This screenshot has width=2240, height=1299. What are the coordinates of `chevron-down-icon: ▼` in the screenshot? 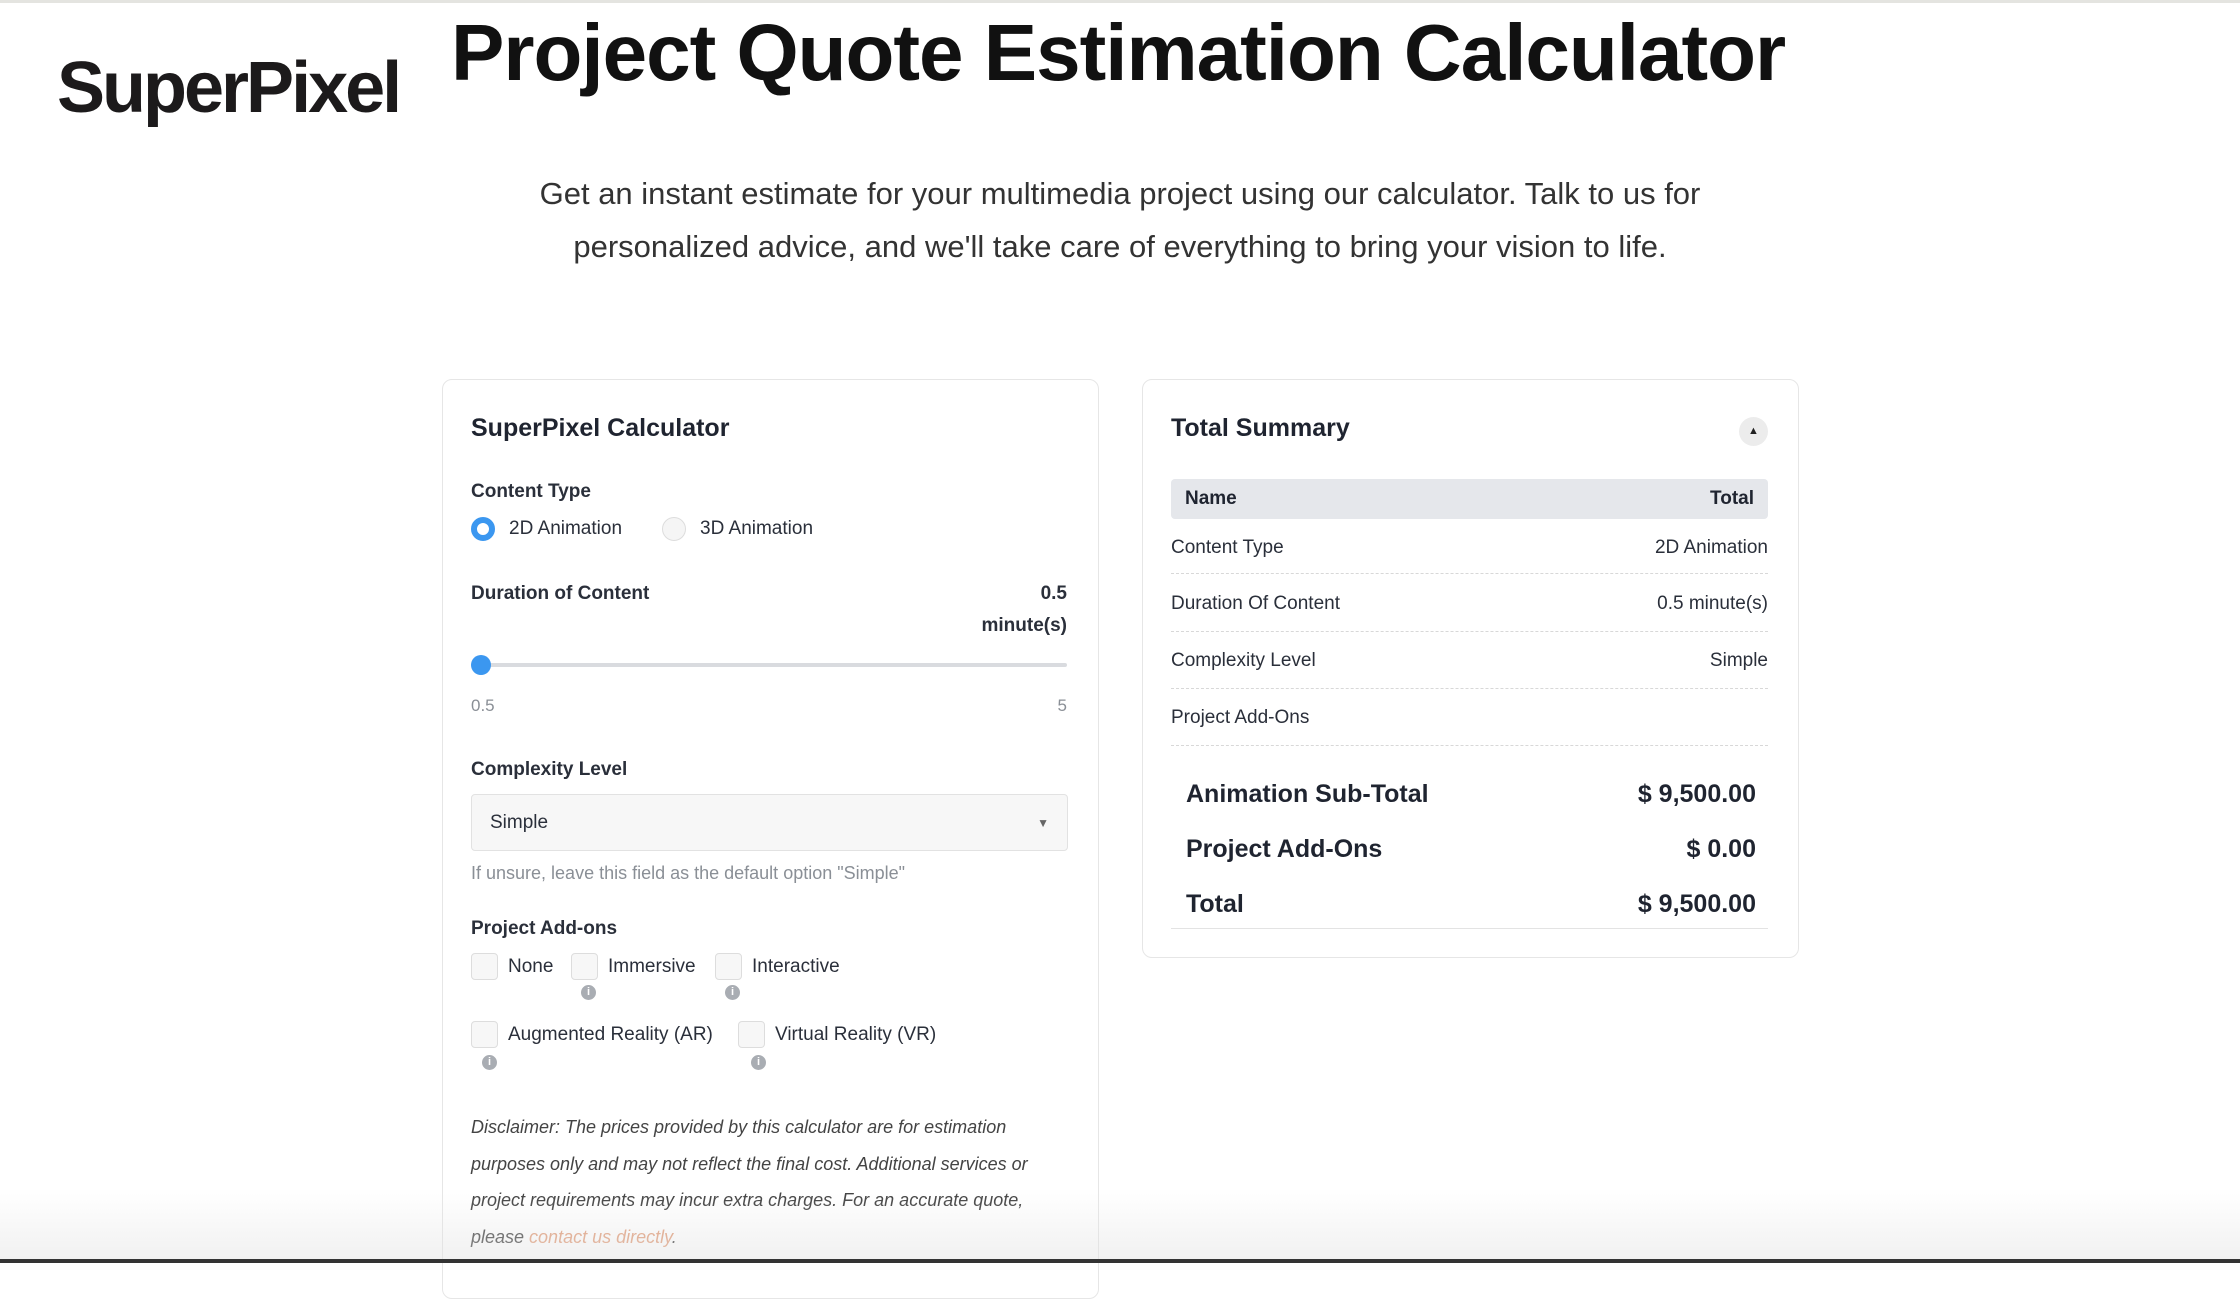 It's located at (1043, 822).